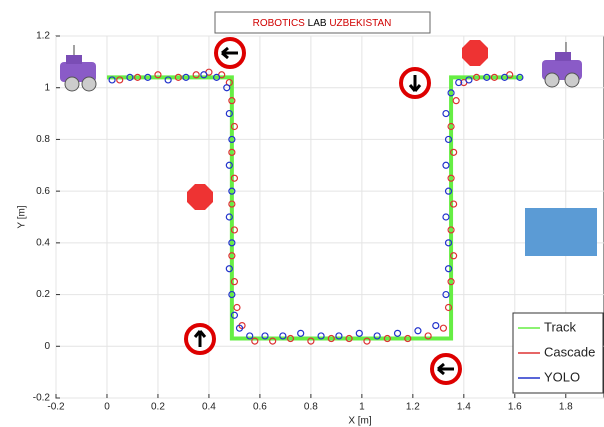 The height and width of the screenshot is (427, 604). What do you see at coordinates (561, 232) in the screenshot?
I see `blue-block` at bounding box center [561, 232].